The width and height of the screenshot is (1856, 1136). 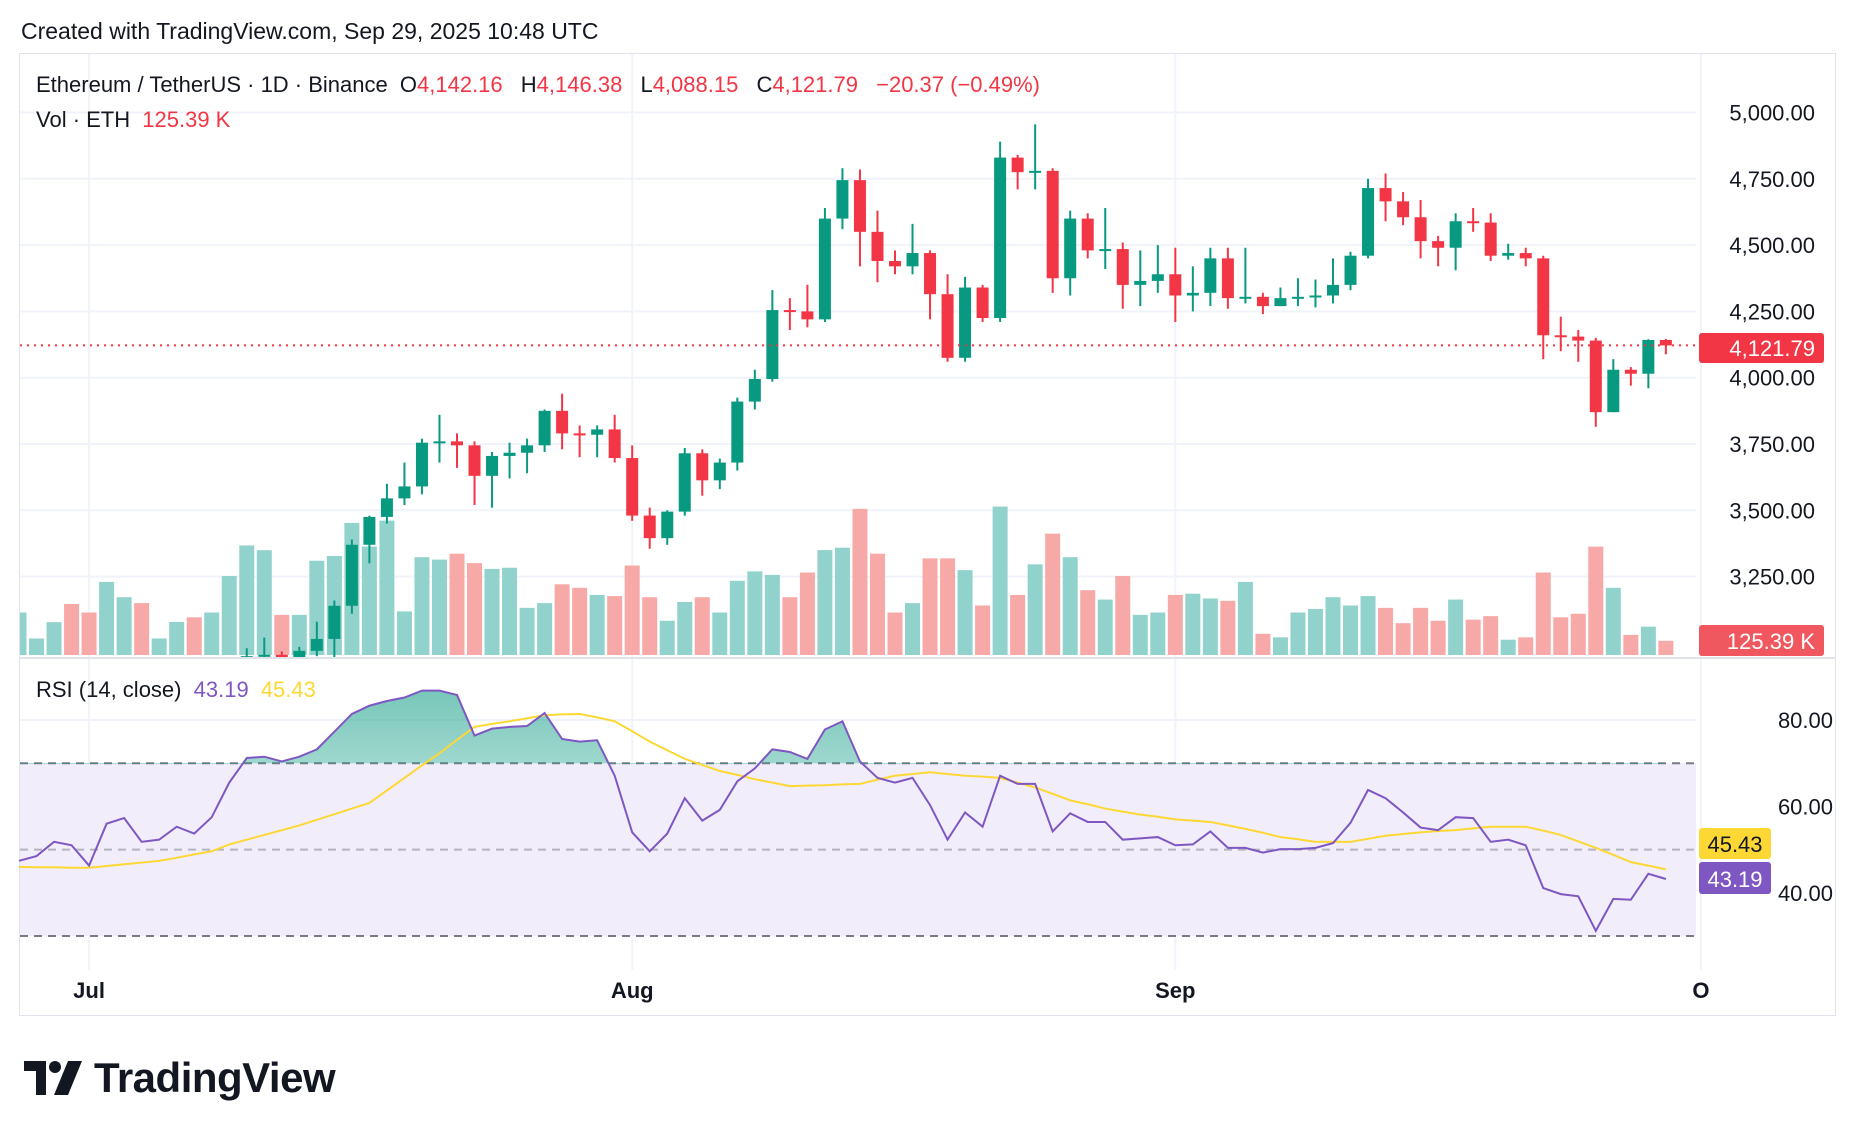 I want to click on high-label: H, so click(x=528, y=84).